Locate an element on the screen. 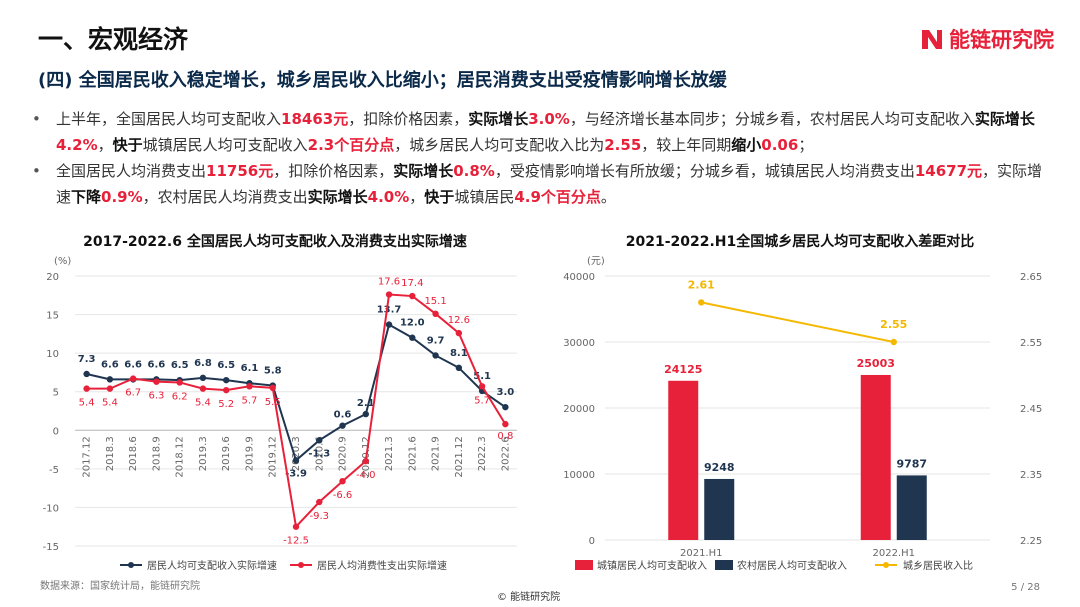  highlight-text: 缩小 is located at coordinates (746, 145).